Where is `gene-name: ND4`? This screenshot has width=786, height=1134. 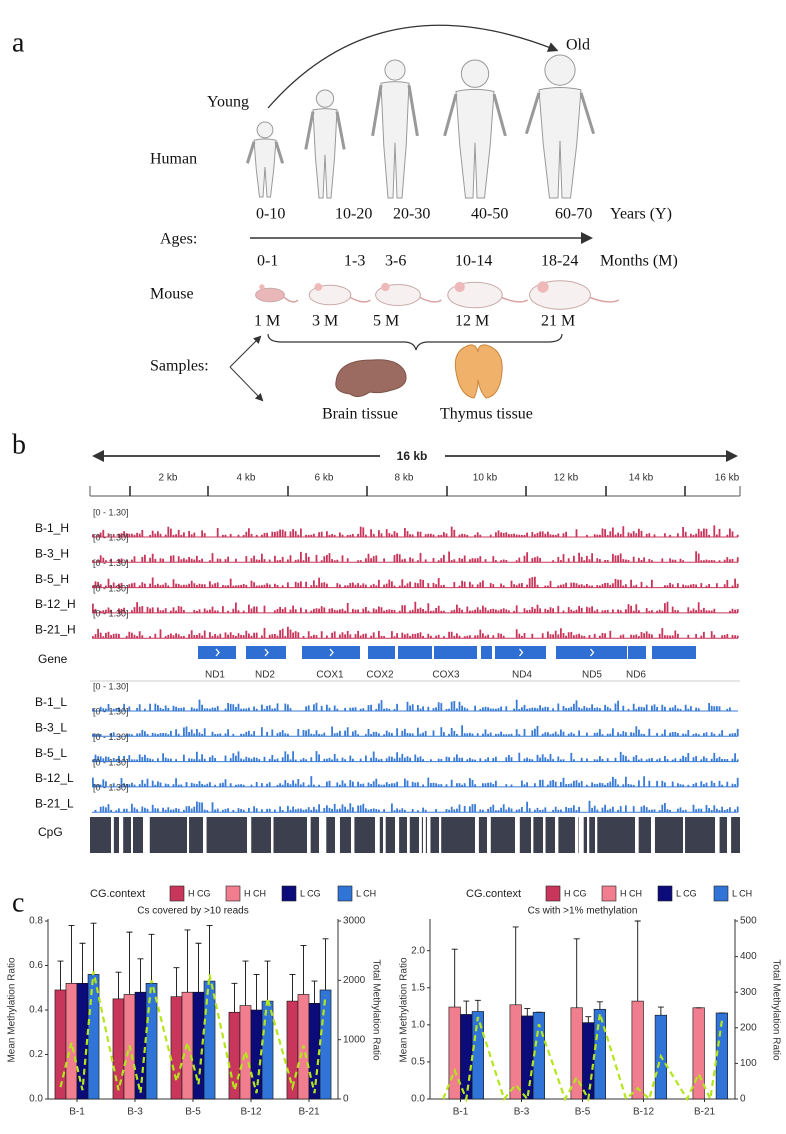 gene-name: ND4 is located at coordinates (522, 675).